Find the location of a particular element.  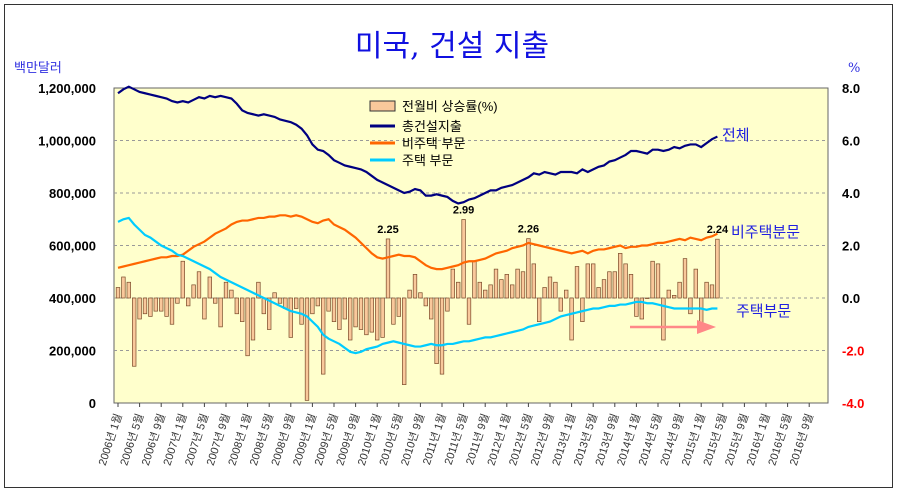

y-left-tick-label: 800,000 is located at coordinates (72, 193).